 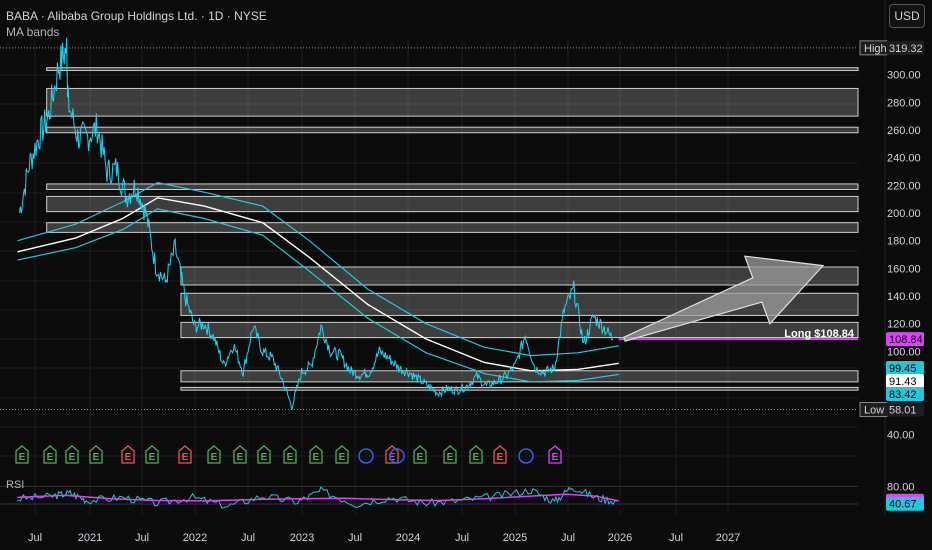 What do you see at coordinates (874, 411) in the screenshot?
I see `low-label: Low` at bounding box center [874, 411].